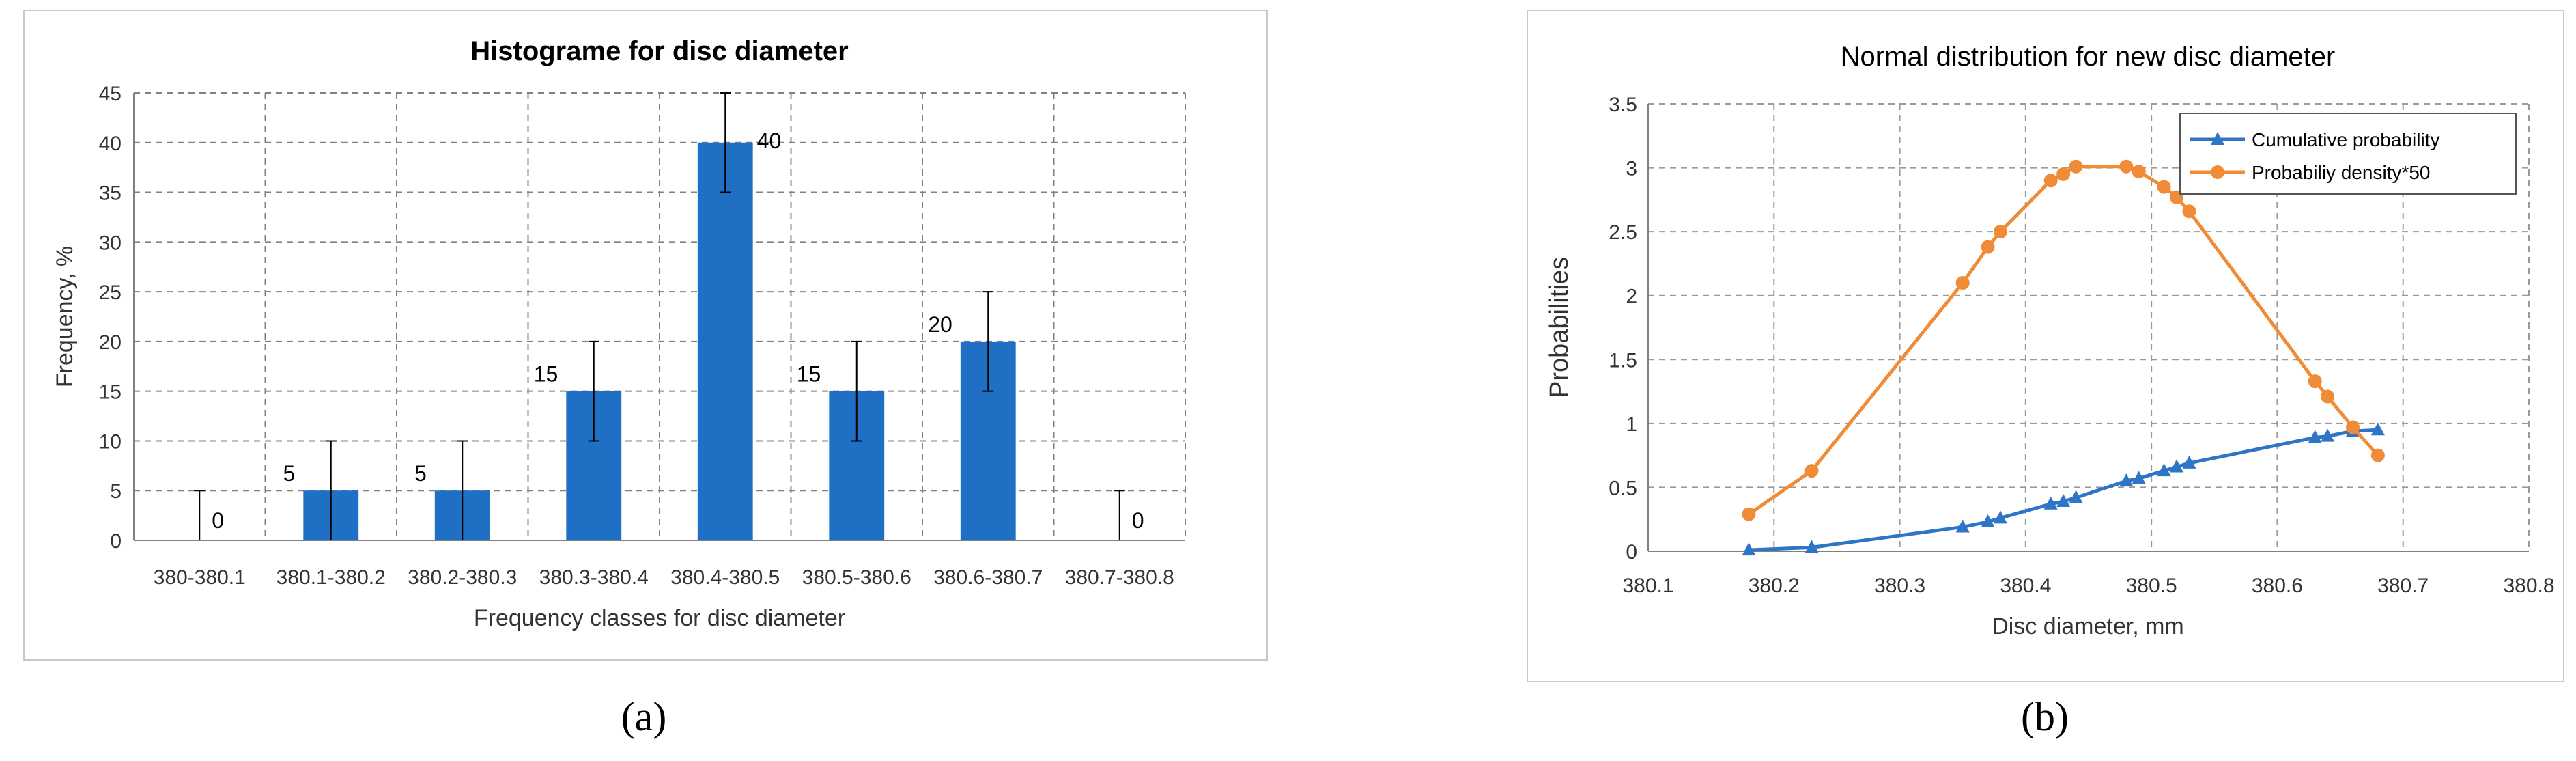 The width and height of the screenshot is (2576, 761). Describe the element at coordinates (988, 577) in the screenshot. I see `x-tick-label: 380.6-380.7` at that location.